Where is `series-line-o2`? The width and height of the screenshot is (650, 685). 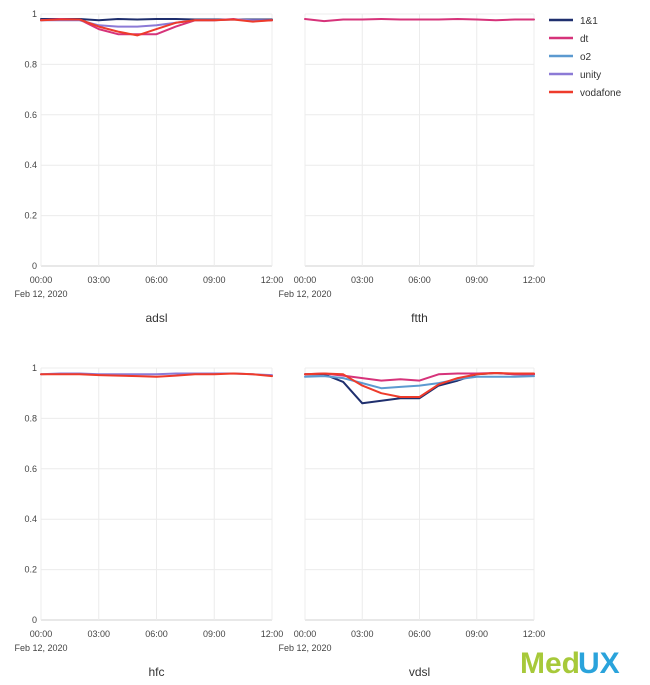 series-line-o2 is located at coordinates (419, 382).